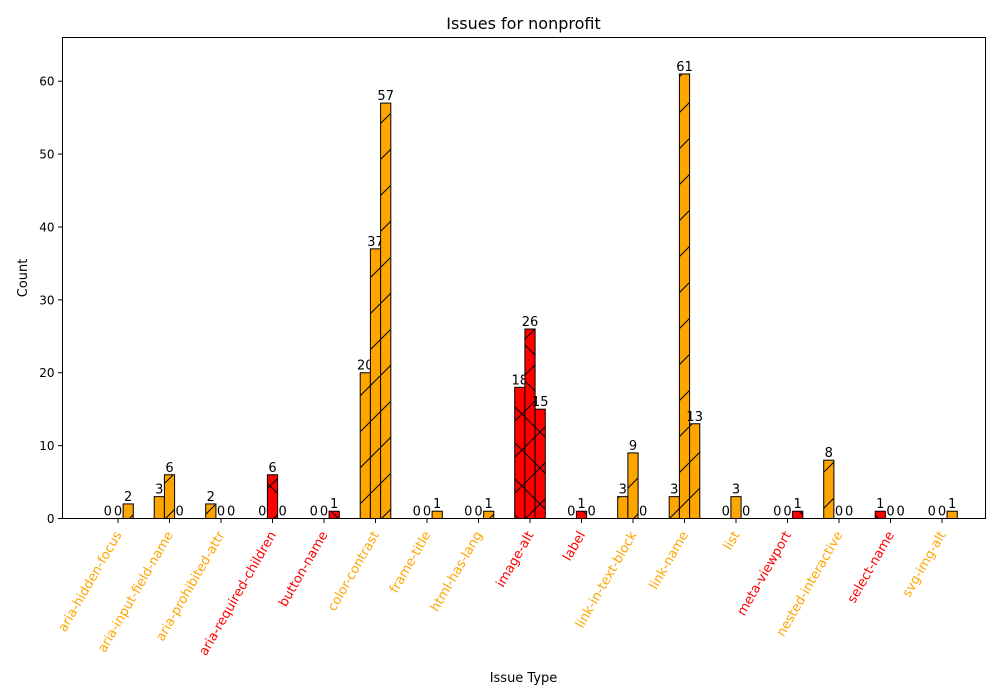 The width and height of the screenshot is (1000, 700). What do you see at coordinates (540, 402) in the screenshot?
I see `bar-value-label: 15` at bounding box center [540, 402].